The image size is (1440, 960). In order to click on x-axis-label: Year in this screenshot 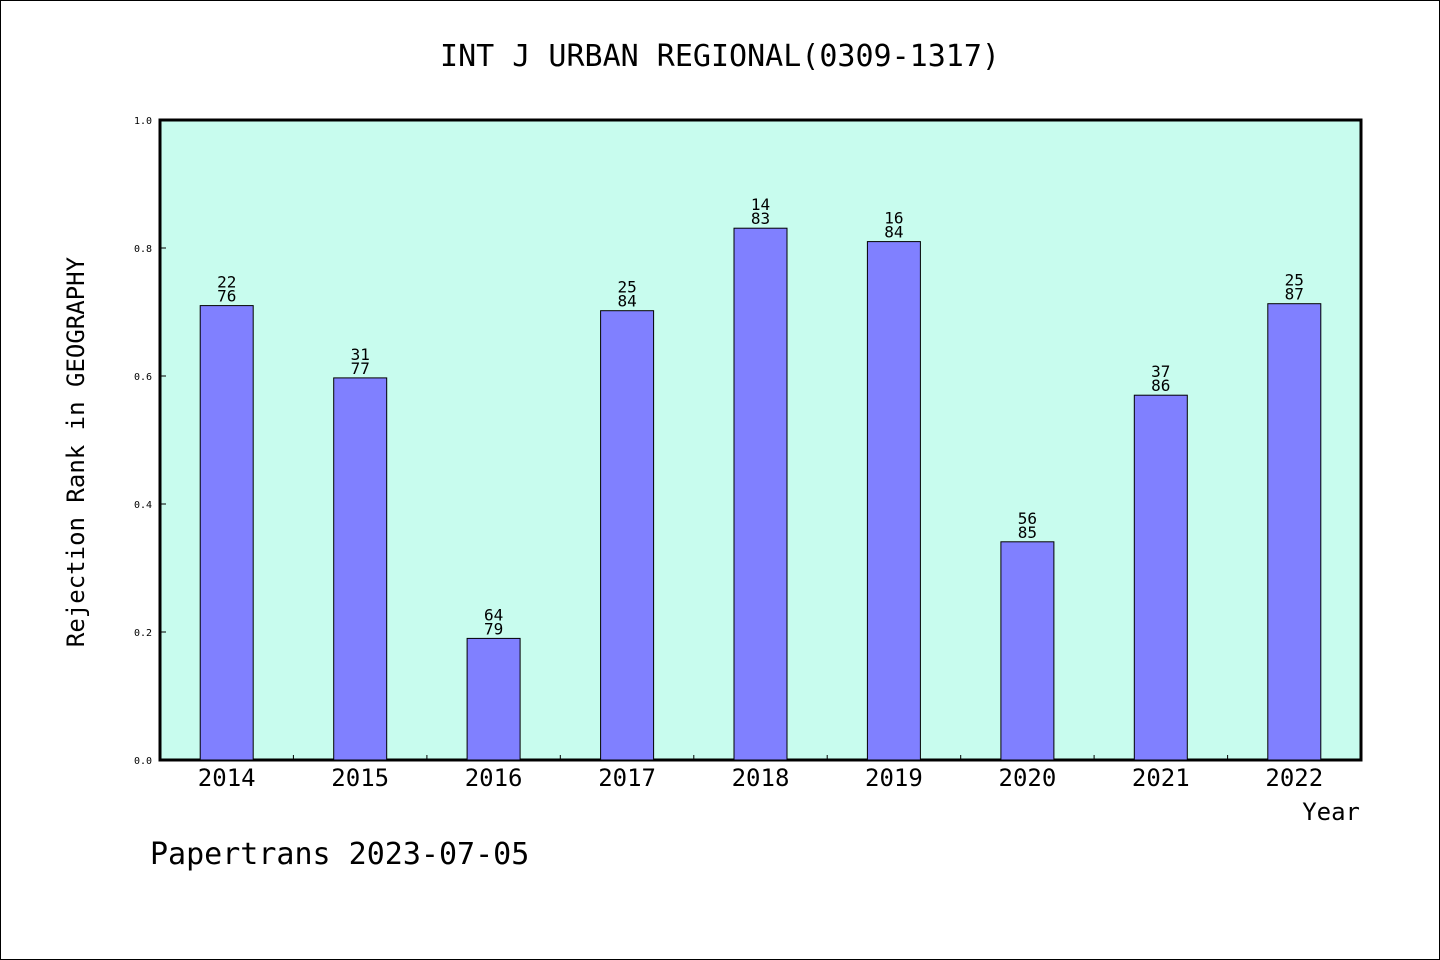, I will do `click(1331, 812)`.